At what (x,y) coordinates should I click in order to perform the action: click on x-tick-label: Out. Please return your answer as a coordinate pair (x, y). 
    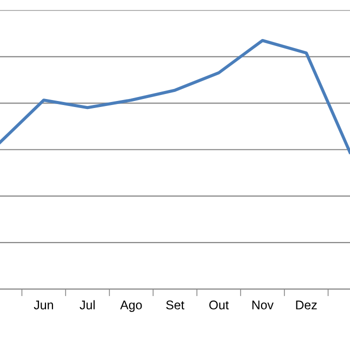
    Looking at the image, I should click on (219, 305).